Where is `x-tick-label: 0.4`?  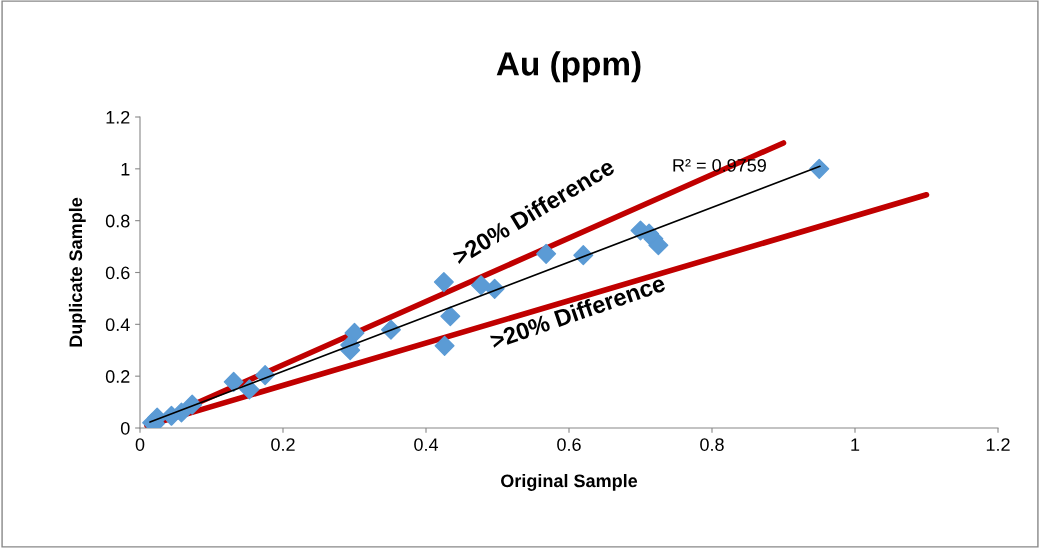
x-tick-label: 0.4 is located at coordinates (426, 444).